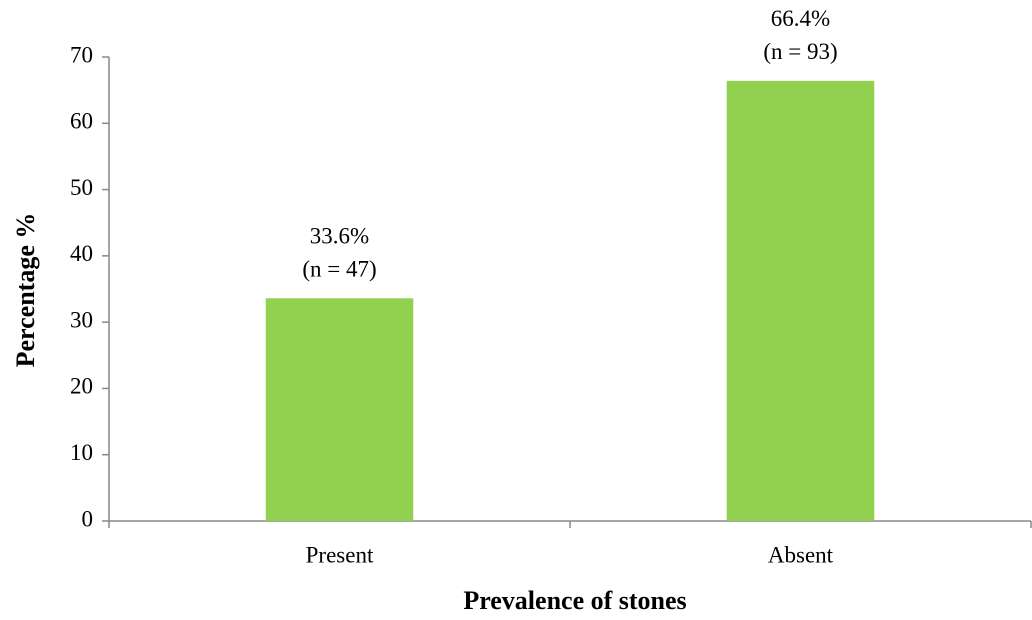  What do you see at coordinates (81, 386) in the screenshot?
I see `y-tick-label: 20` at bounding box center [81, 386].